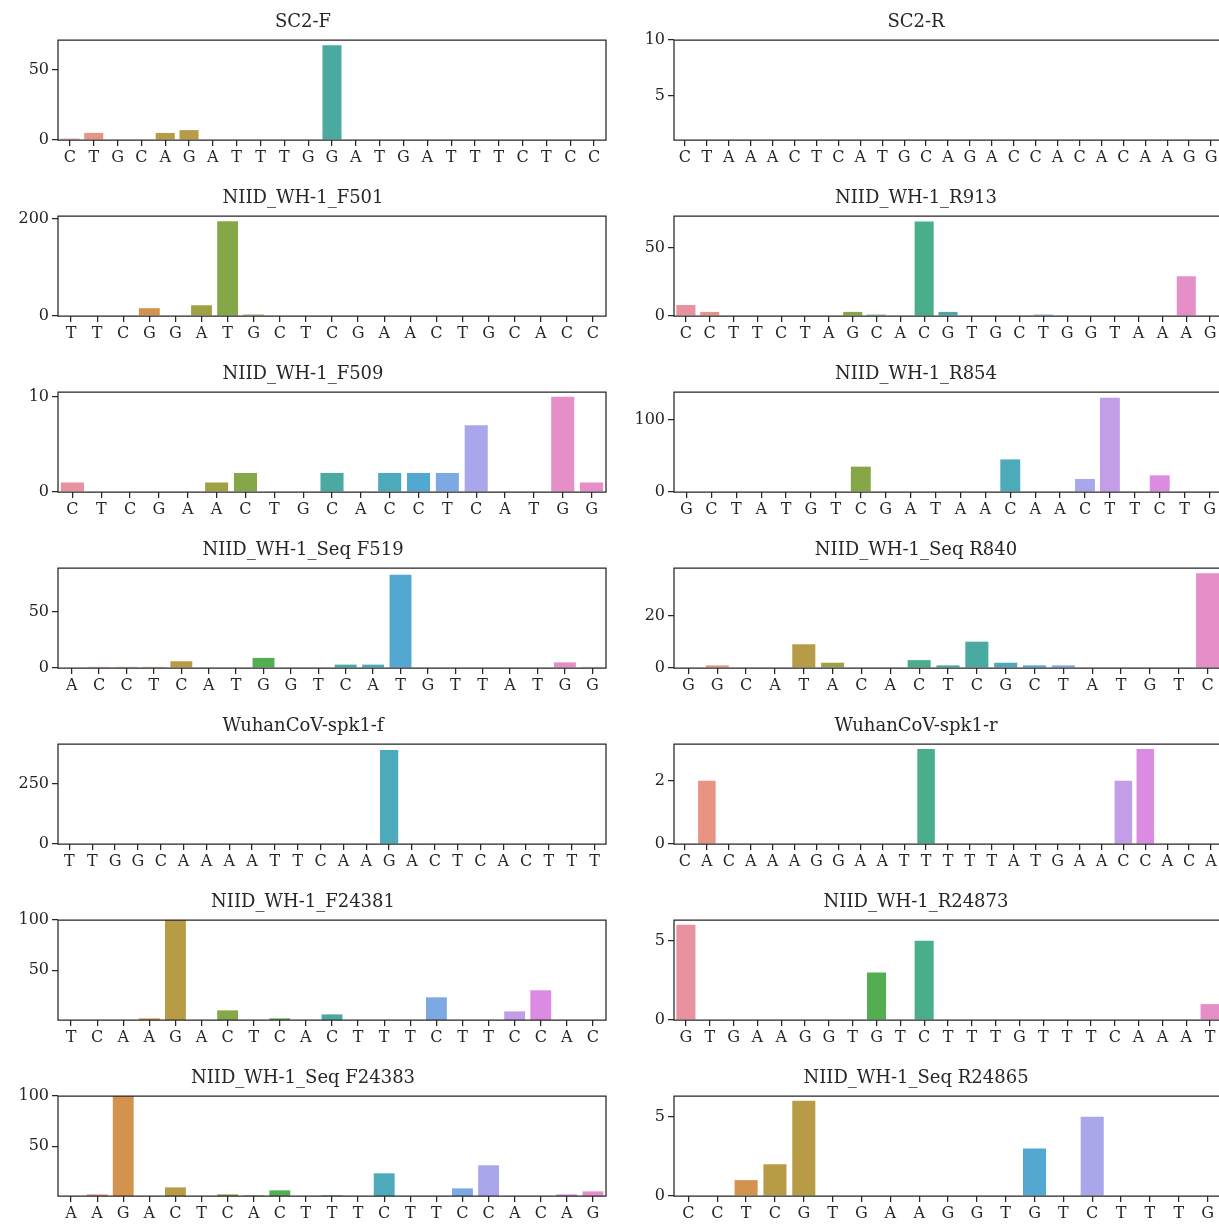  I want to click on chart-title: NIID_WH-1_F501, so click(303, 197).